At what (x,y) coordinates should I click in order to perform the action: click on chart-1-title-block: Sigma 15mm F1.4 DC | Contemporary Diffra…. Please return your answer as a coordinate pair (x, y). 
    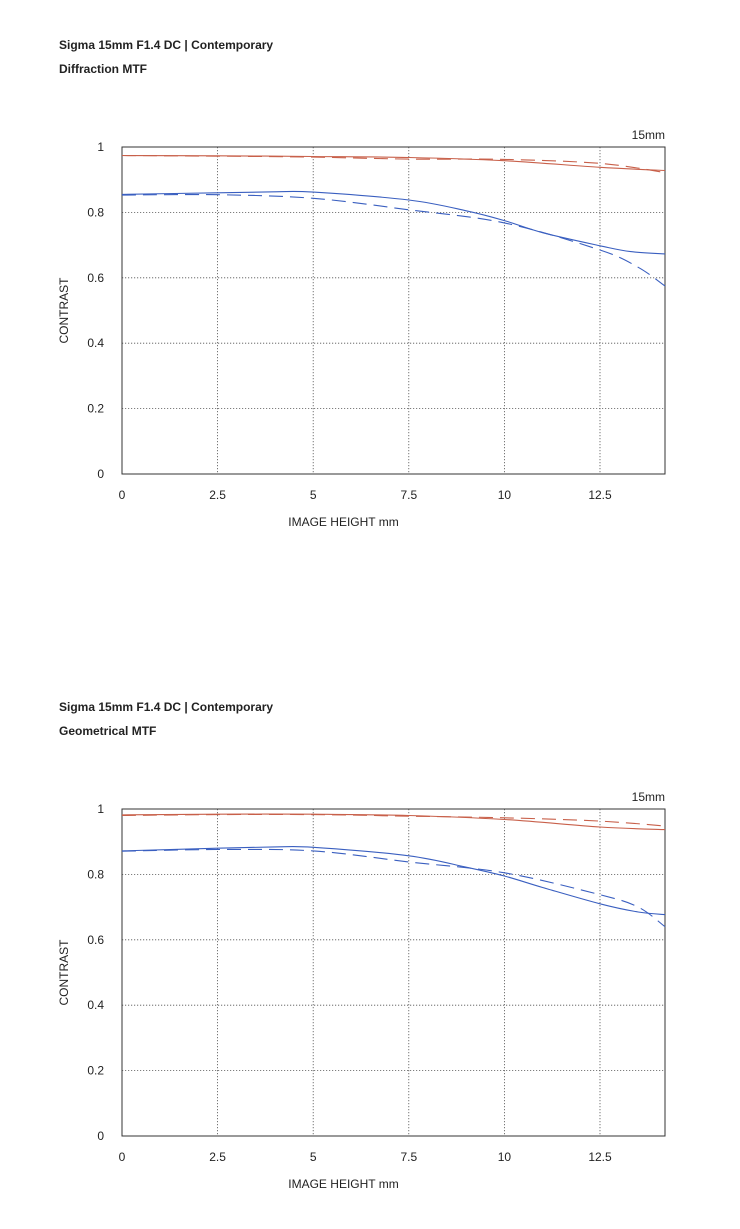
    Looking at the image, I should click on (166, 57).